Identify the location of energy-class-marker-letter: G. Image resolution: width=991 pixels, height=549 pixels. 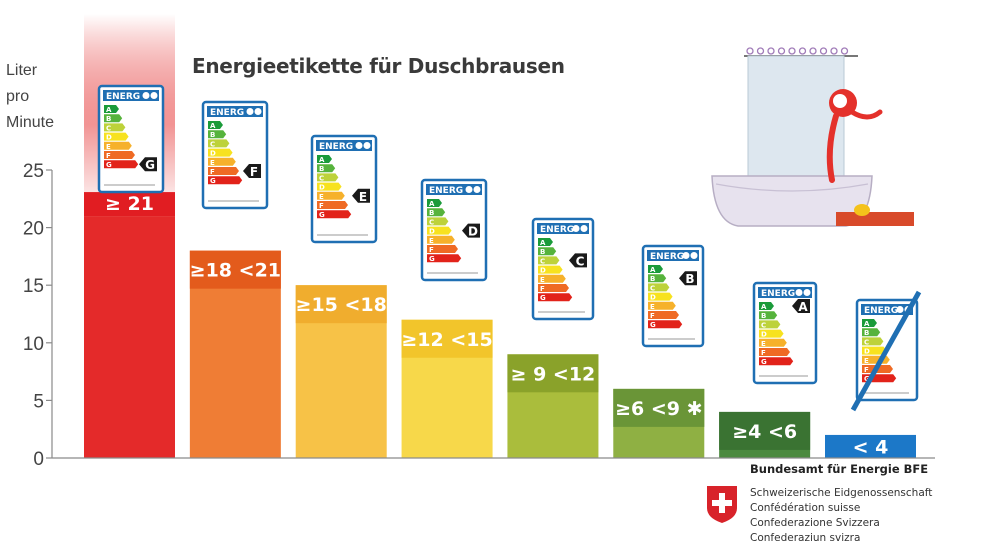
(150, 165).